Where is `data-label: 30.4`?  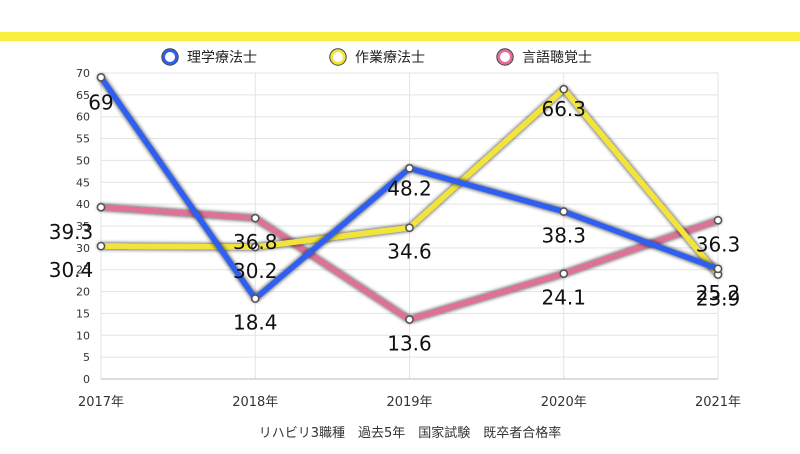 data-label: 30.4 is located at coordinates (71, 270).